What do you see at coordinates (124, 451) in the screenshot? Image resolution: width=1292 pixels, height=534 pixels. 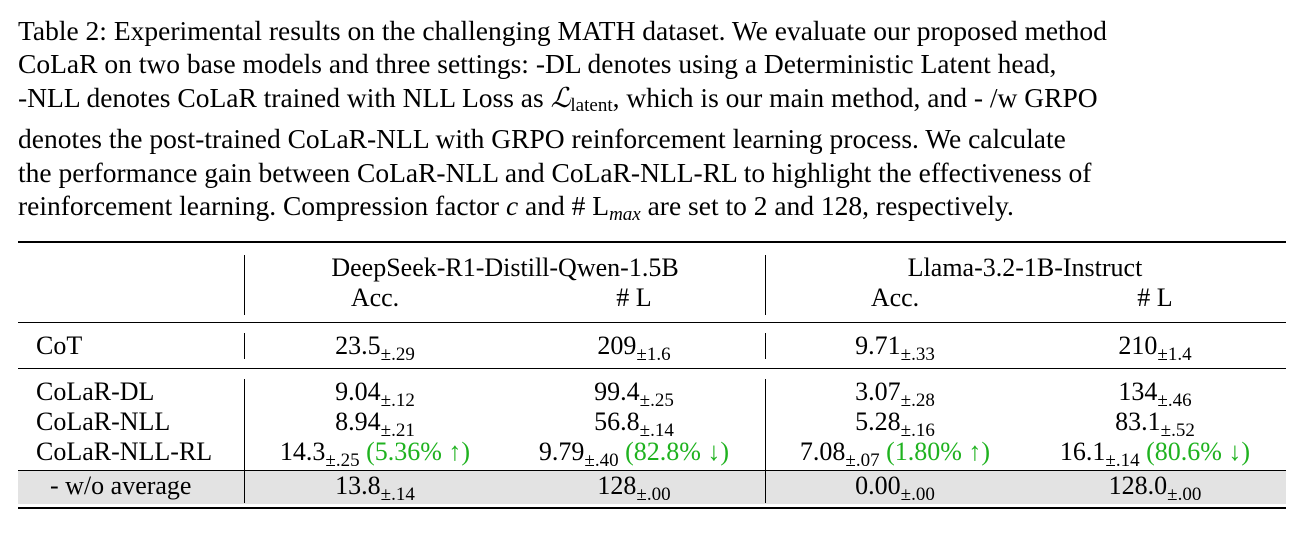 I see `row-label-colar-nll-rl: CoLaR-NLL-RL` at bounding box center [124, 451].